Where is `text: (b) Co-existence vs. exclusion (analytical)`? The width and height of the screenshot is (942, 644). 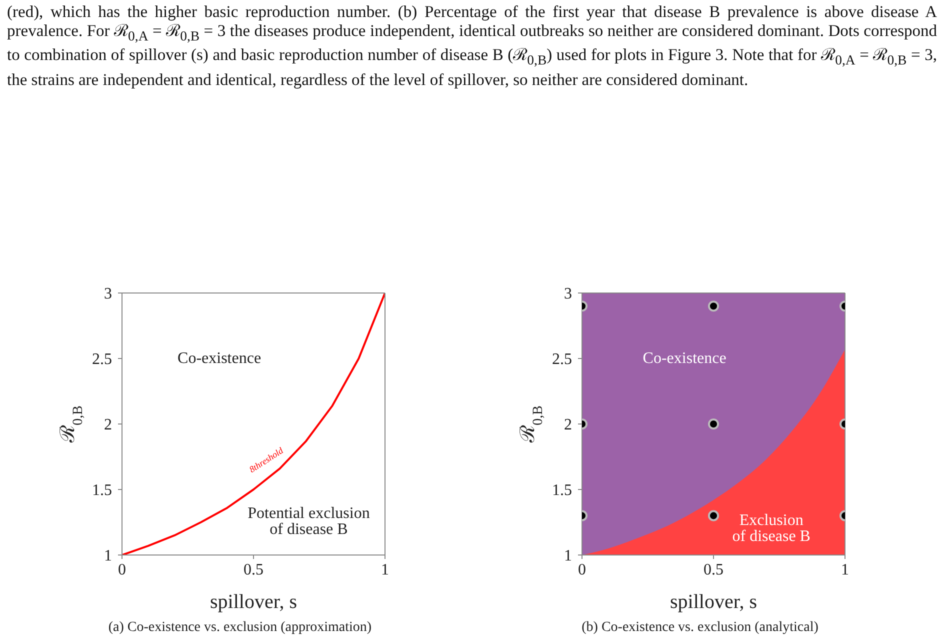 text: (b) Co-existence vs. exclusion (analytical) is located at coordinates (700, 628).